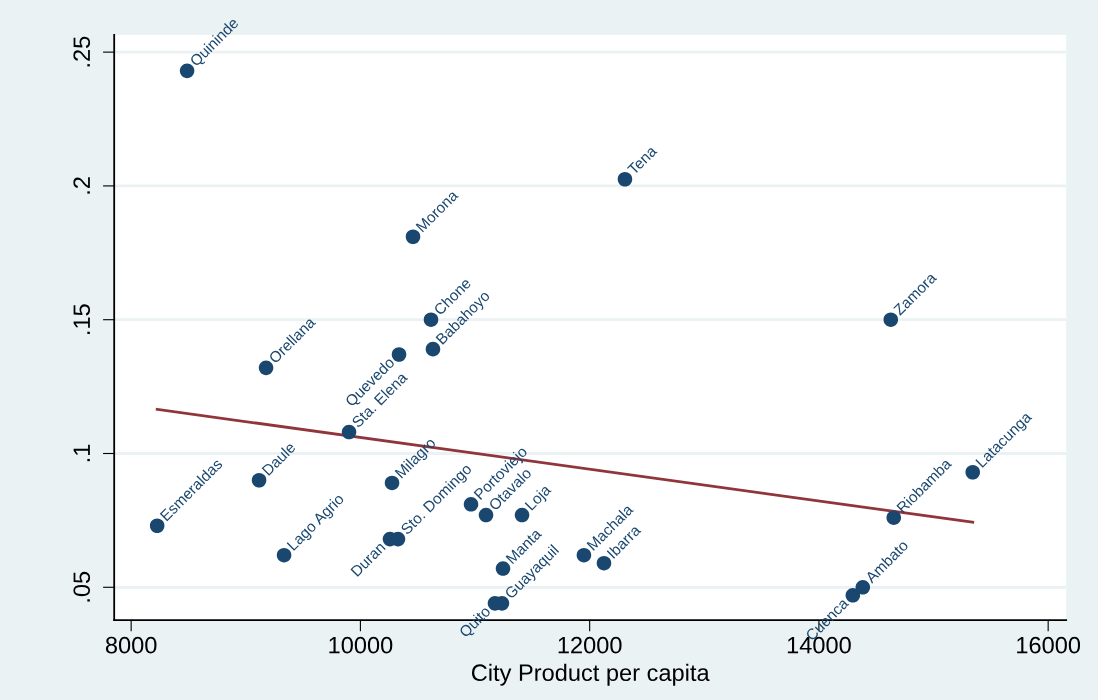 This screenshot has width=1098, height=700. Describe the element at coordinates (82, 586) in the screenshot. I see `y-tick-label: .05` at that location.